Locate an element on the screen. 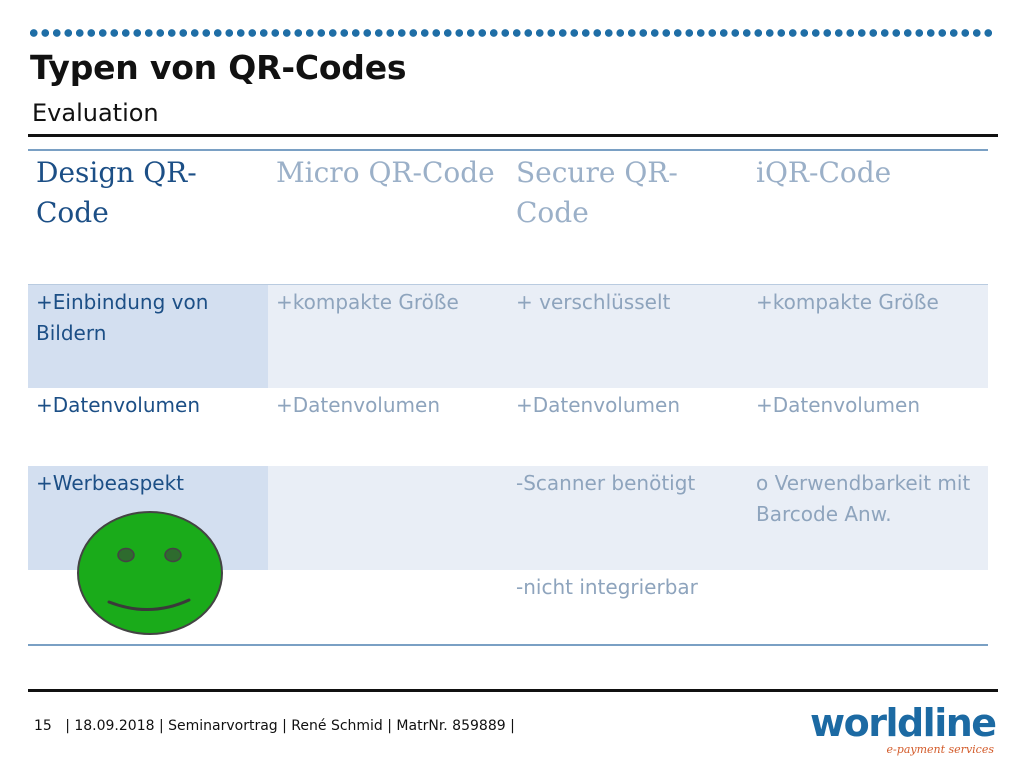 This screenshot has width=1024, height=768. header-divider is located at coordinates (513, 135).